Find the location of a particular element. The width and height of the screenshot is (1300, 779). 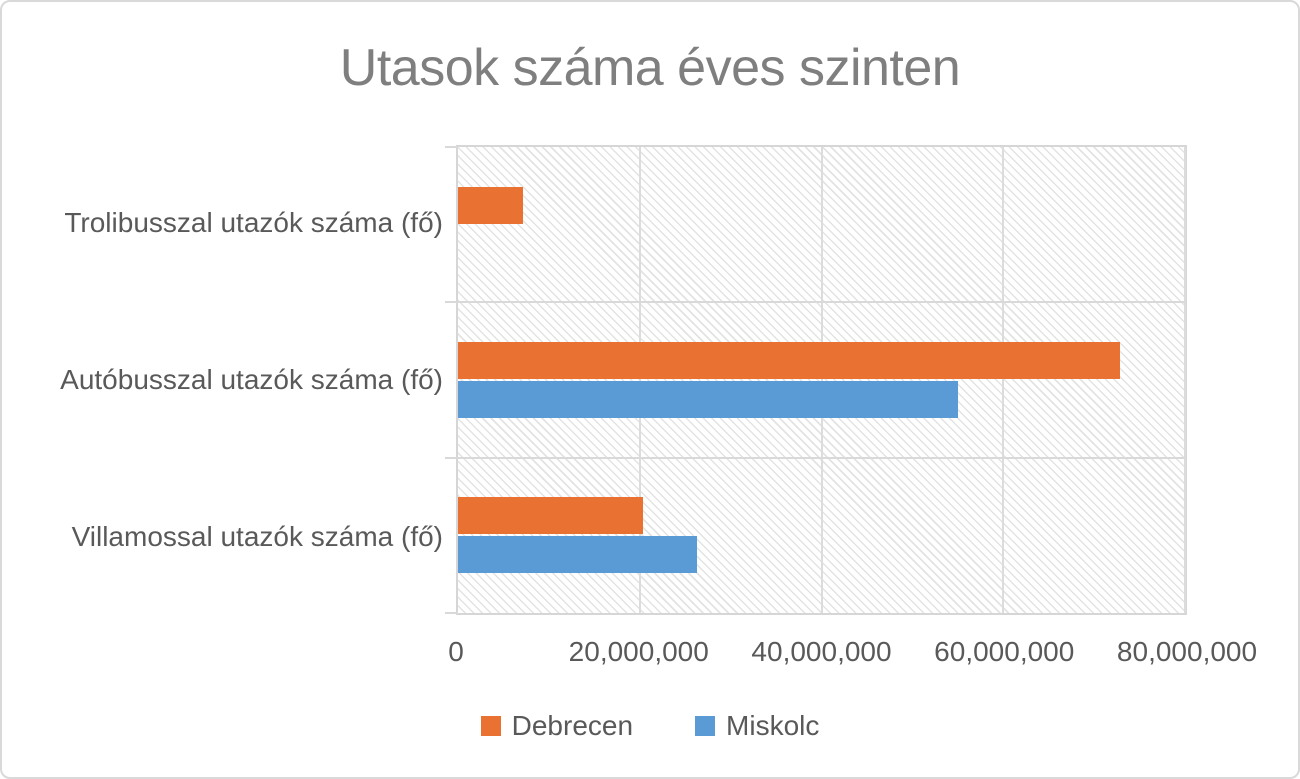

legend-item-miskolc: Miskolc is located at coordinates (757, 726).